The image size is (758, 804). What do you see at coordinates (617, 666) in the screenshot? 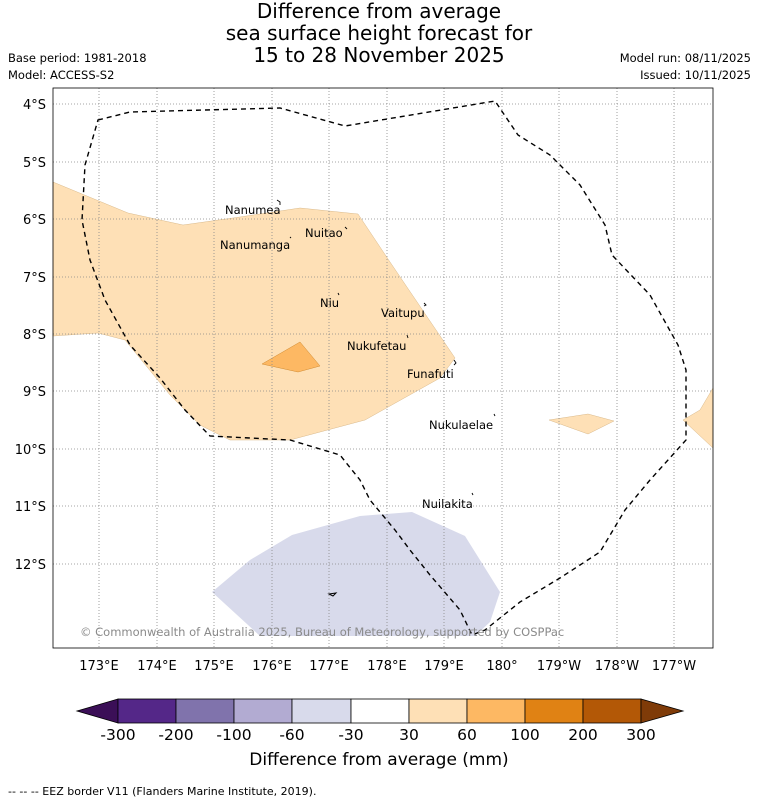
I see `lon-label-178w: 178°W` at bounding box center [617, 666].